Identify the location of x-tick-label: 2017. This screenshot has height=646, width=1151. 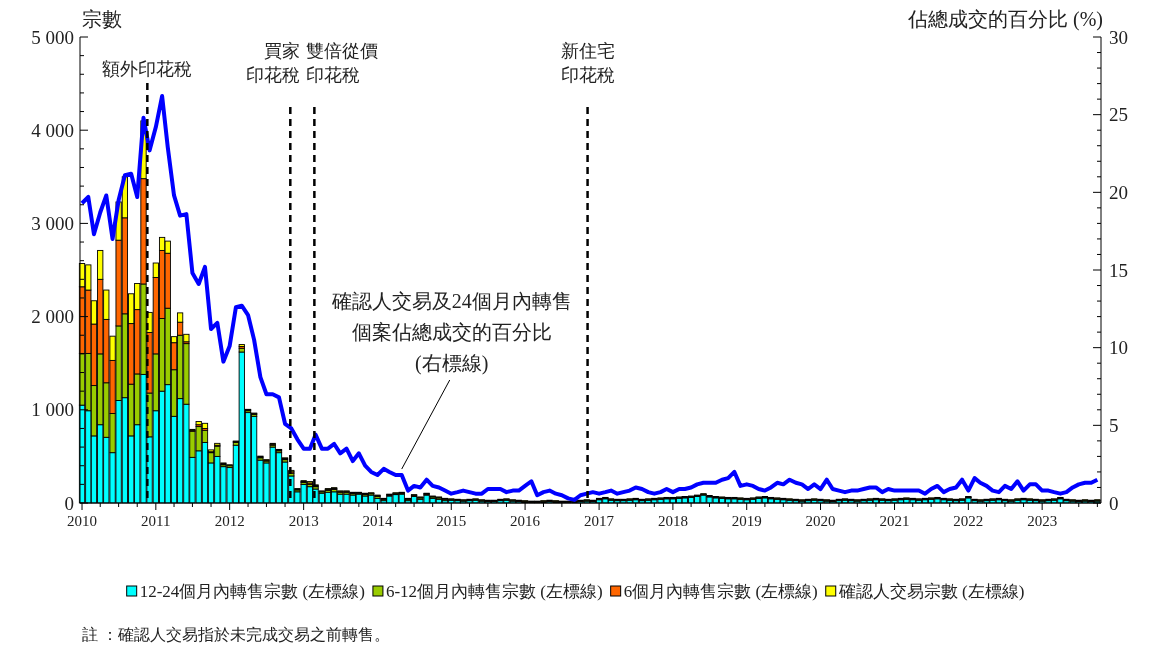
(599, 521).